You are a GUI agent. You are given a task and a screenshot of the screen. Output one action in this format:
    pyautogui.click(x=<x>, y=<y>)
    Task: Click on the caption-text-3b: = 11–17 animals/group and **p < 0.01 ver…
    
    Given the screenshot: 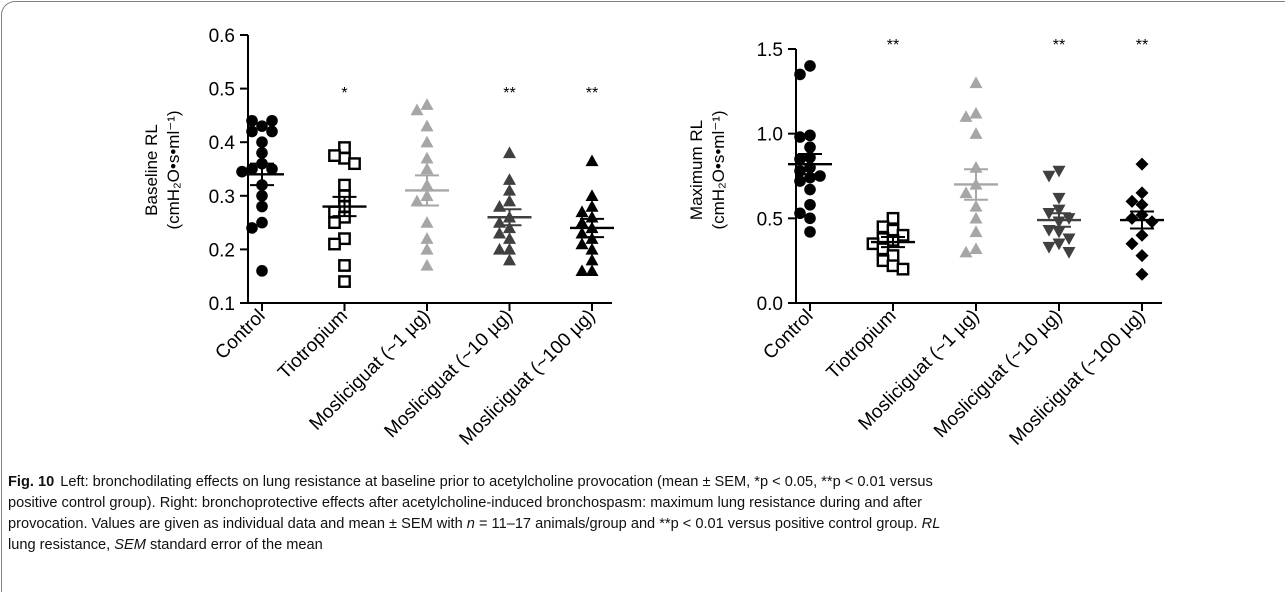 What is the action you would take?
    pyautogui.click(x=698, y=524)
    